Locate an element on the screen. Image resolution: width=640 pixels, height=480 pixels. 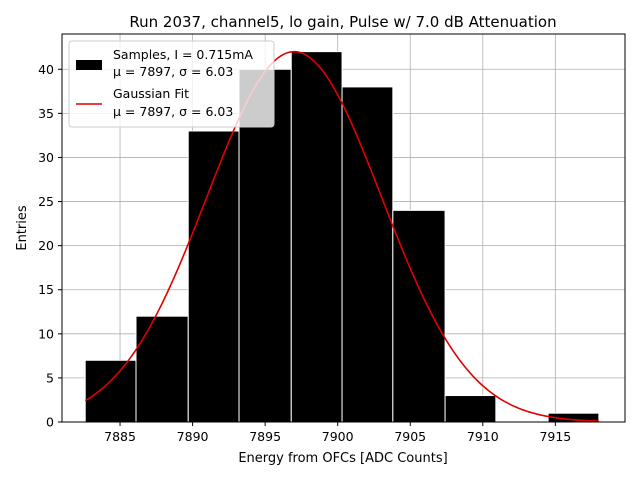
x-tick-label: 7885 is located at coordinates (120, 436).